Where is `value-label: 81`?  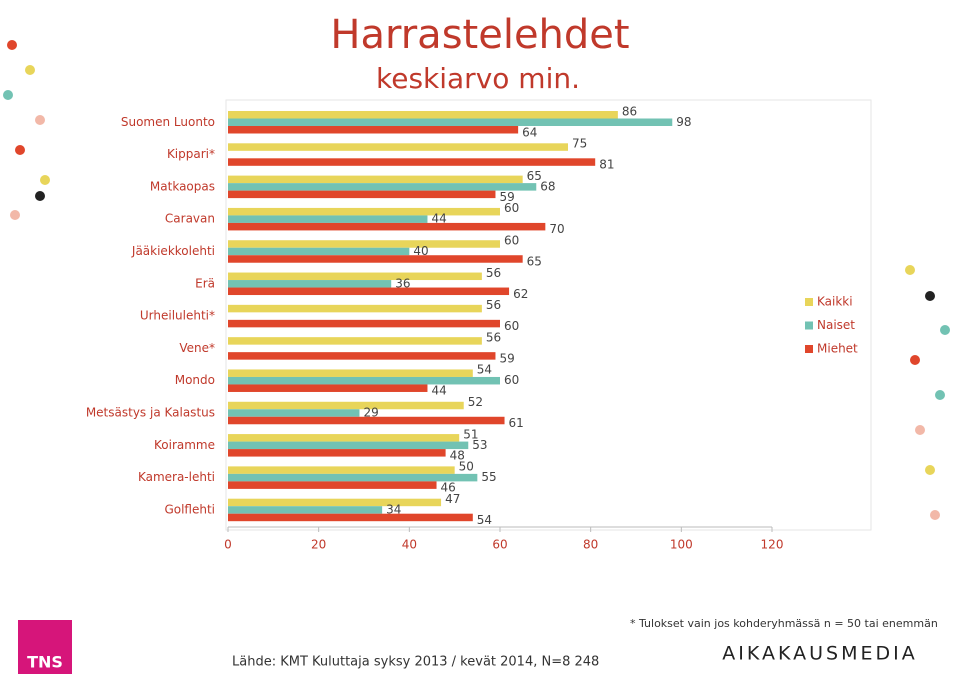
value-label: 81 is located at coordinates (606, 165).